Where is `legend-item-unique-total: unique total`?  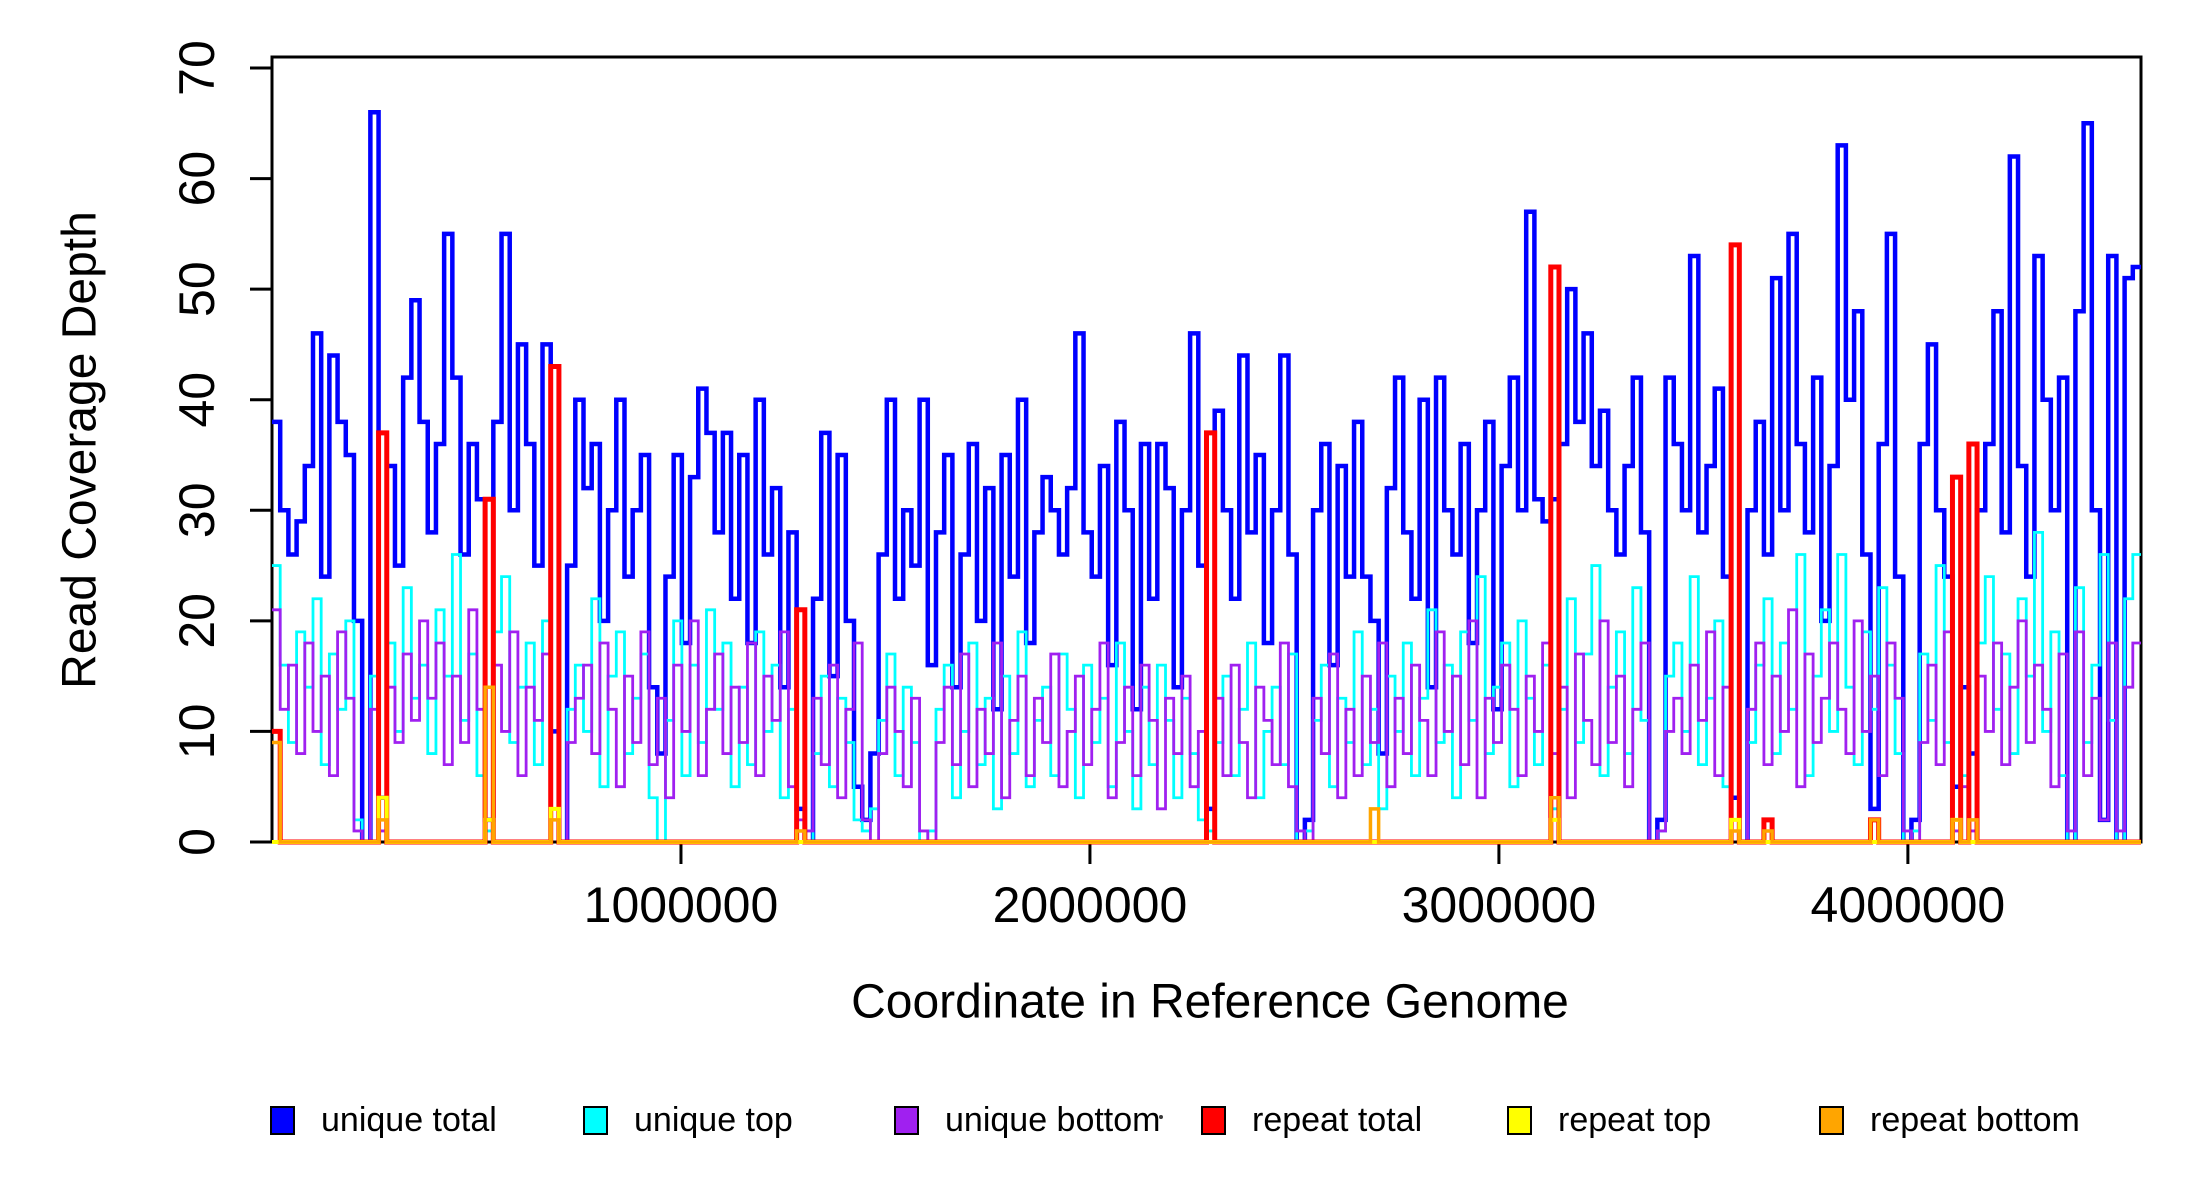
legend-item-unique-total: unique total is located at coordinates (383, 1120).